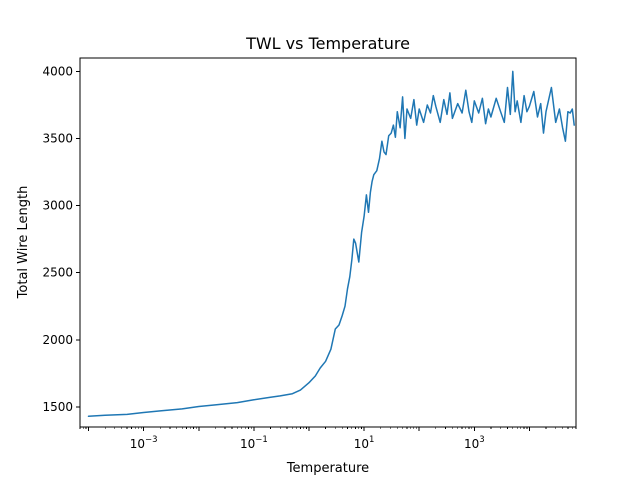  I want to click on x-tick-label: 10⁻³, so click(144, 443).